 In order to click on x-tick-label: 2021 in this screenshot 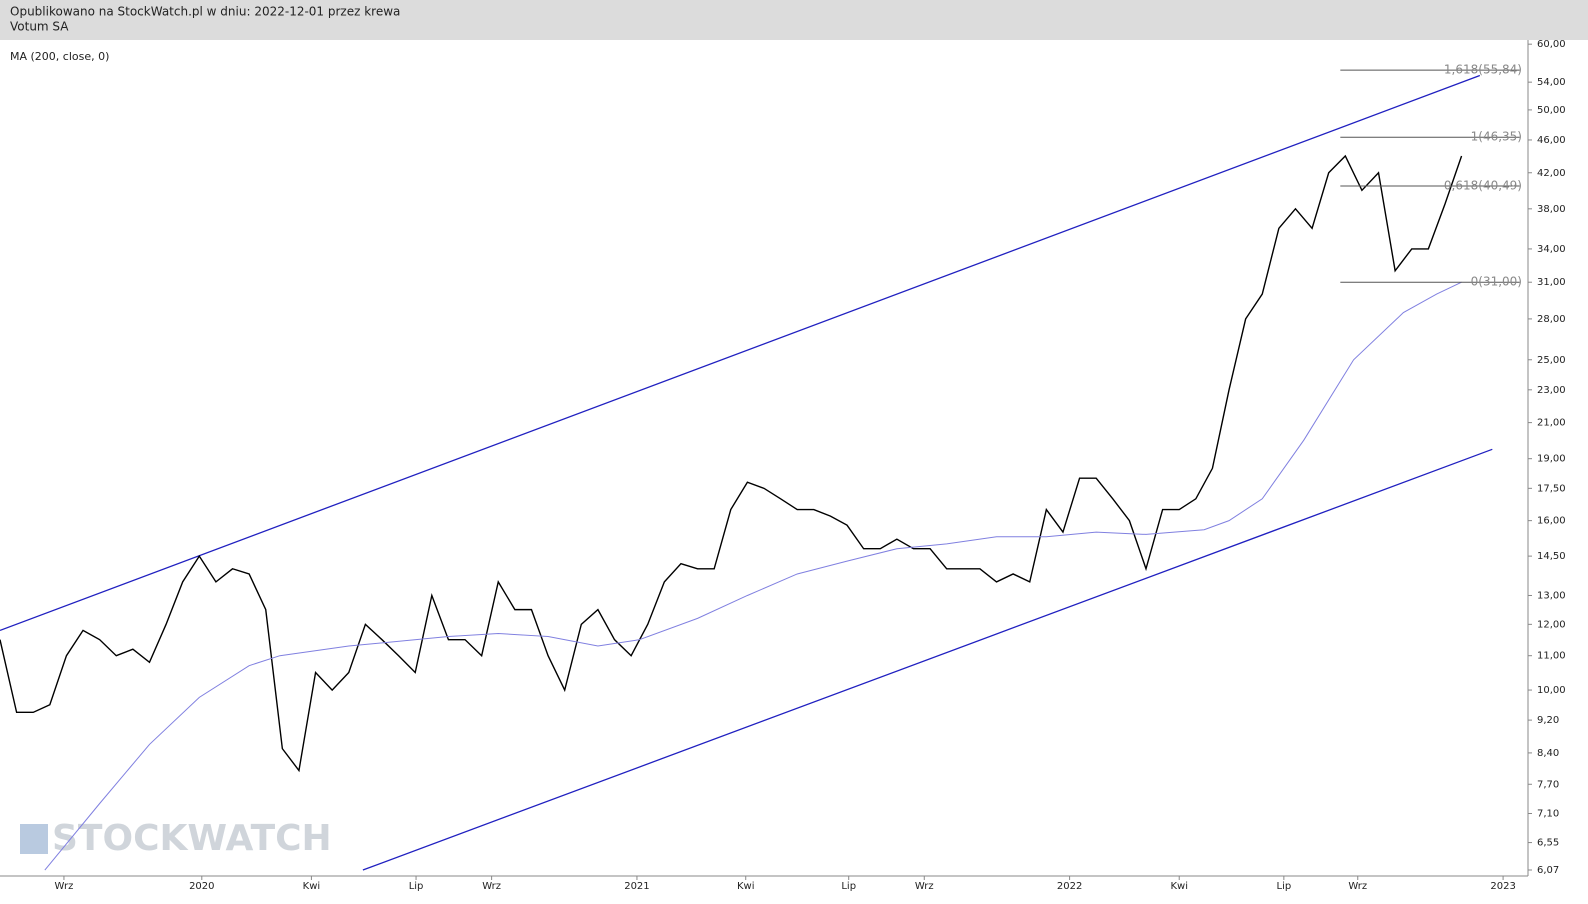, I will do `click(636, 886)`.